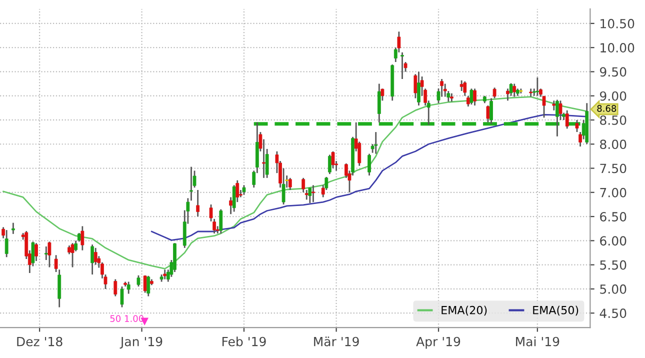  Describe the element at coordinates (244, 341) in the screenshot. I see `x-tick-label: Feb '19` at that location.